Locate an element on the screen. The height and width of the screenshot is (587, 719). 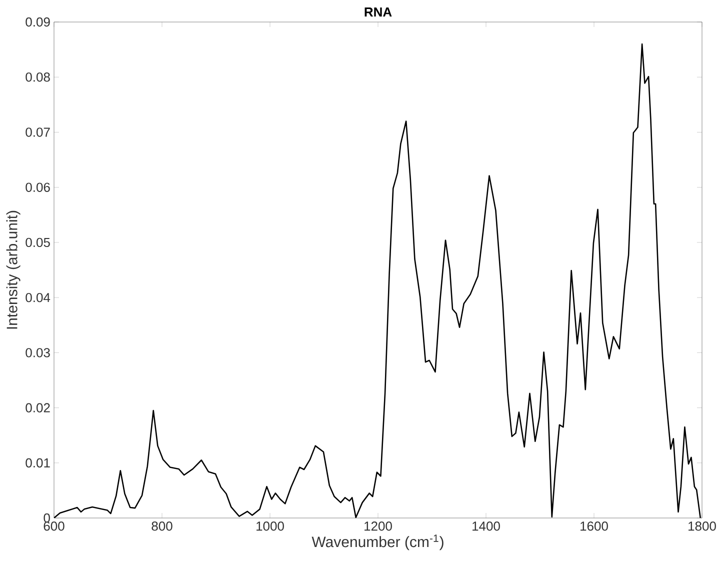
x-tick-label: 1600 is located at coordinates (594, 526).